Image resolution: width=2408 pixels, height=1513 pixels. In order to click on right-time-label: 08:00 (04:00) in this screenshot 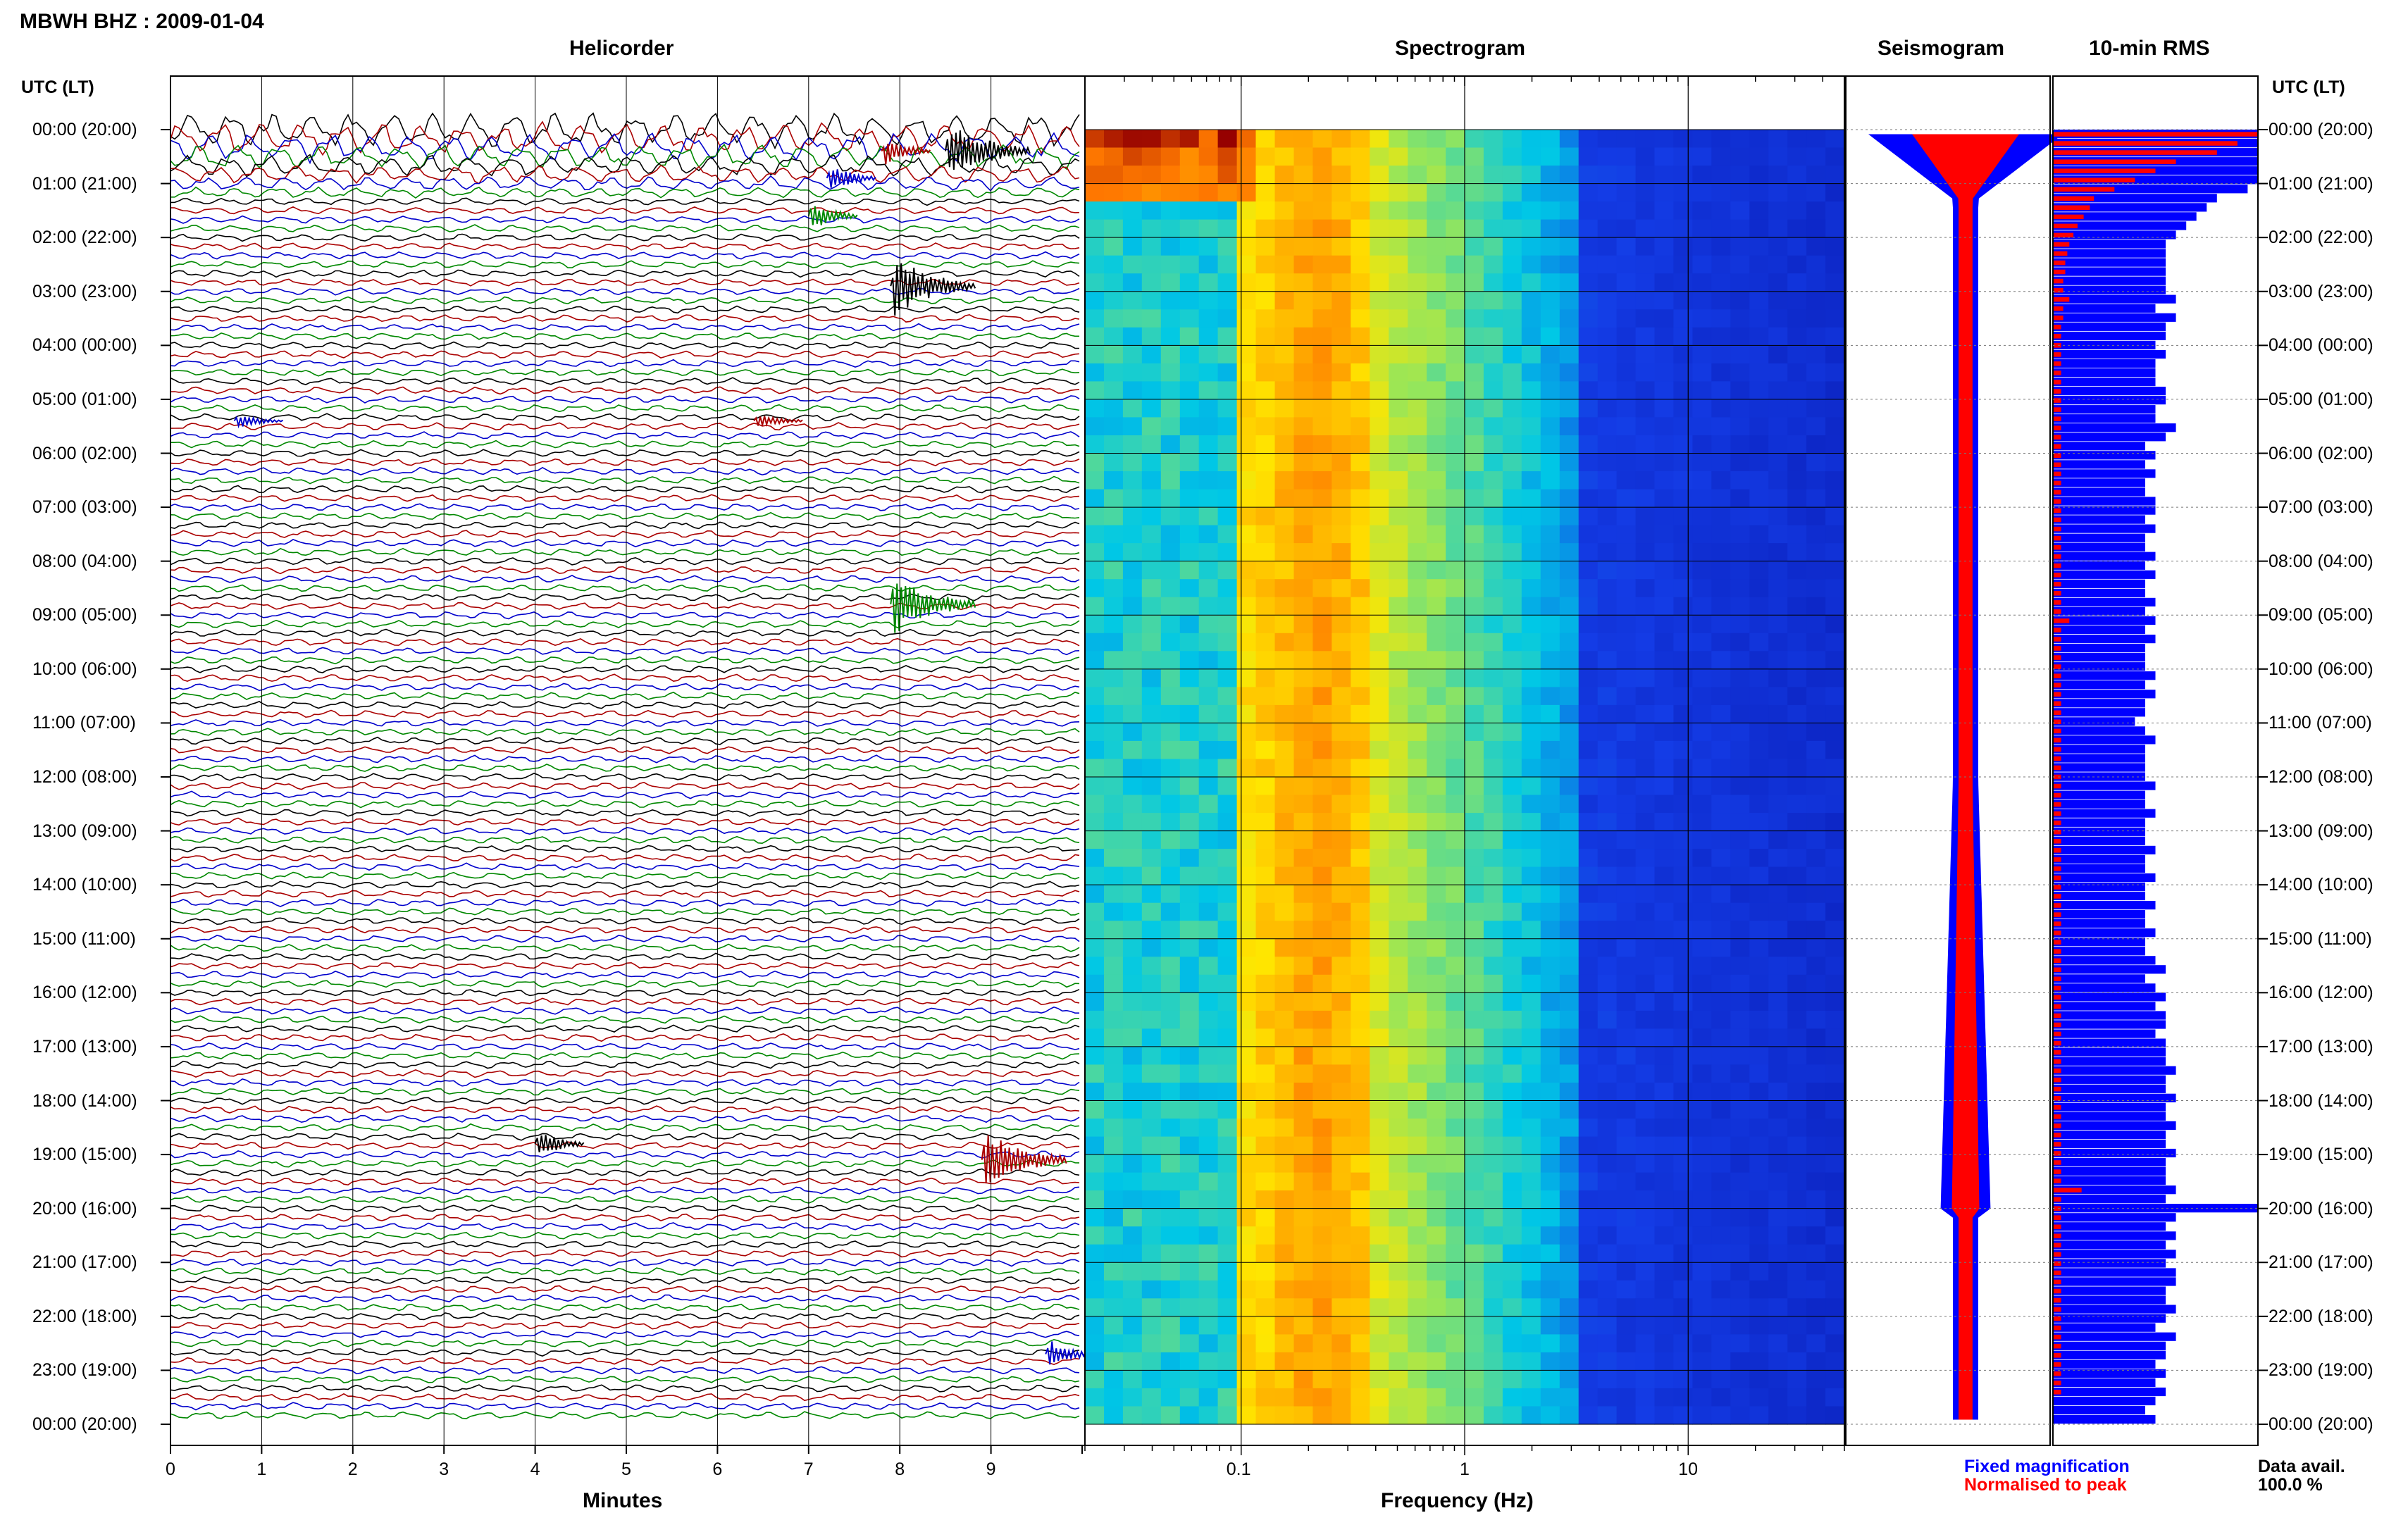, I will do `click(2321, 561)`.